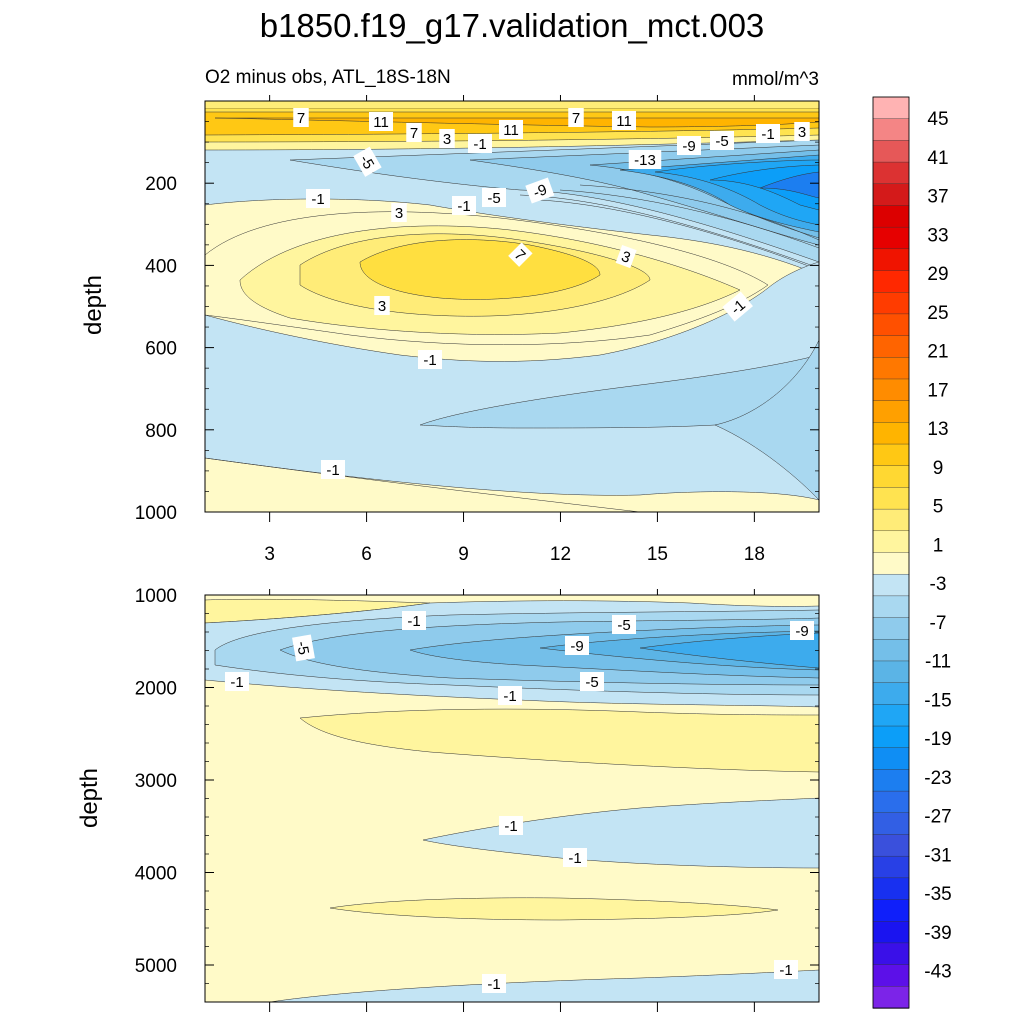 The image size is (1024, 1024). What do you see at coordinates (937, 274) in the screenshot?
I see `colorbar-label: 29` at bounding box center [937, 274].